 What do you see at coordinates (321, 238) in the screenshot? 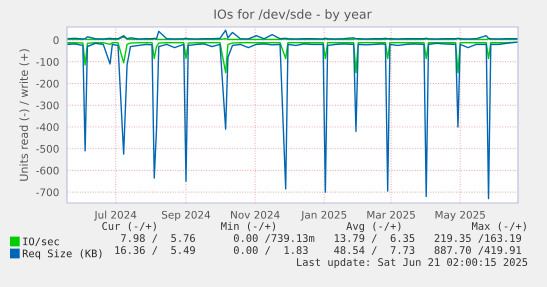
I see `text: 7.98 / 5.76 0.00 /739.13m 13.79 / 6.35 219.35 /163.19` at bounding box center [321, 238].